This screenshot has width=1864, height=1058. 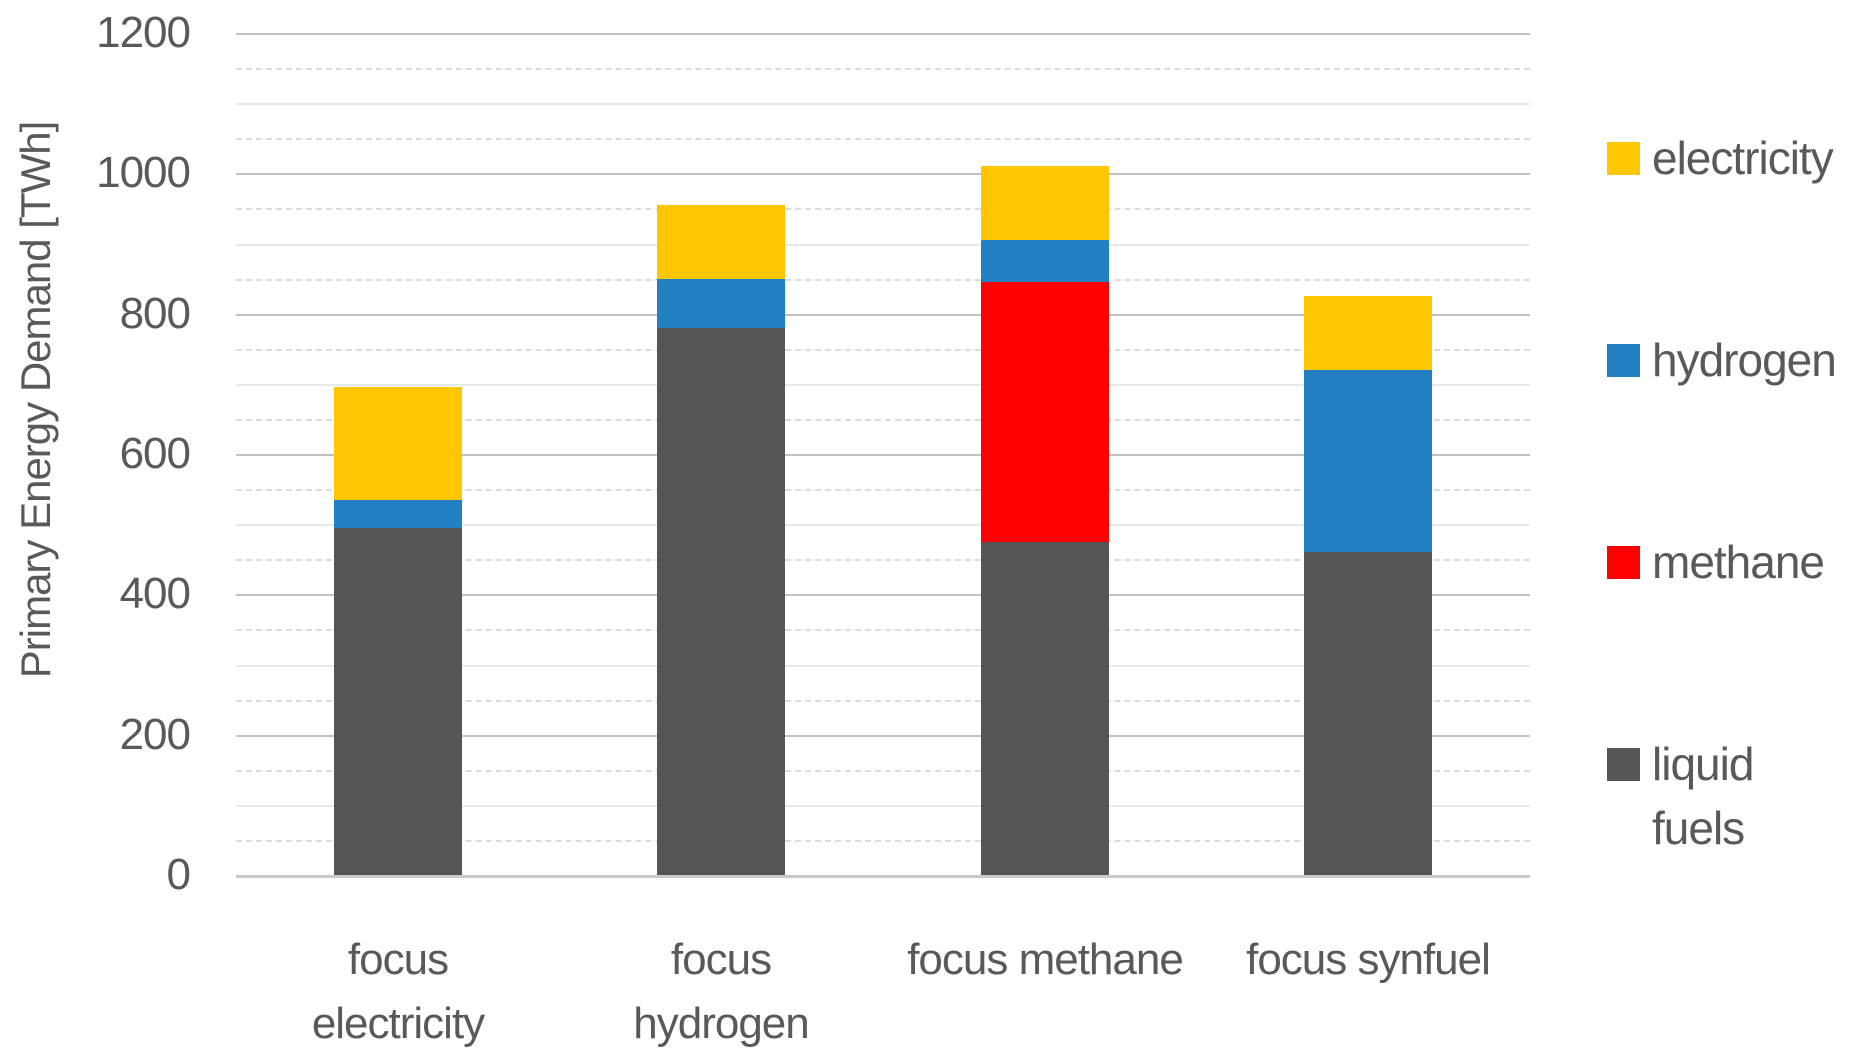 What do you see at coordinates (1368, 461) in the screenshot?
I see `bar-segment-hydrogen-focus-synfuel` at bounding box center [1368, 461].